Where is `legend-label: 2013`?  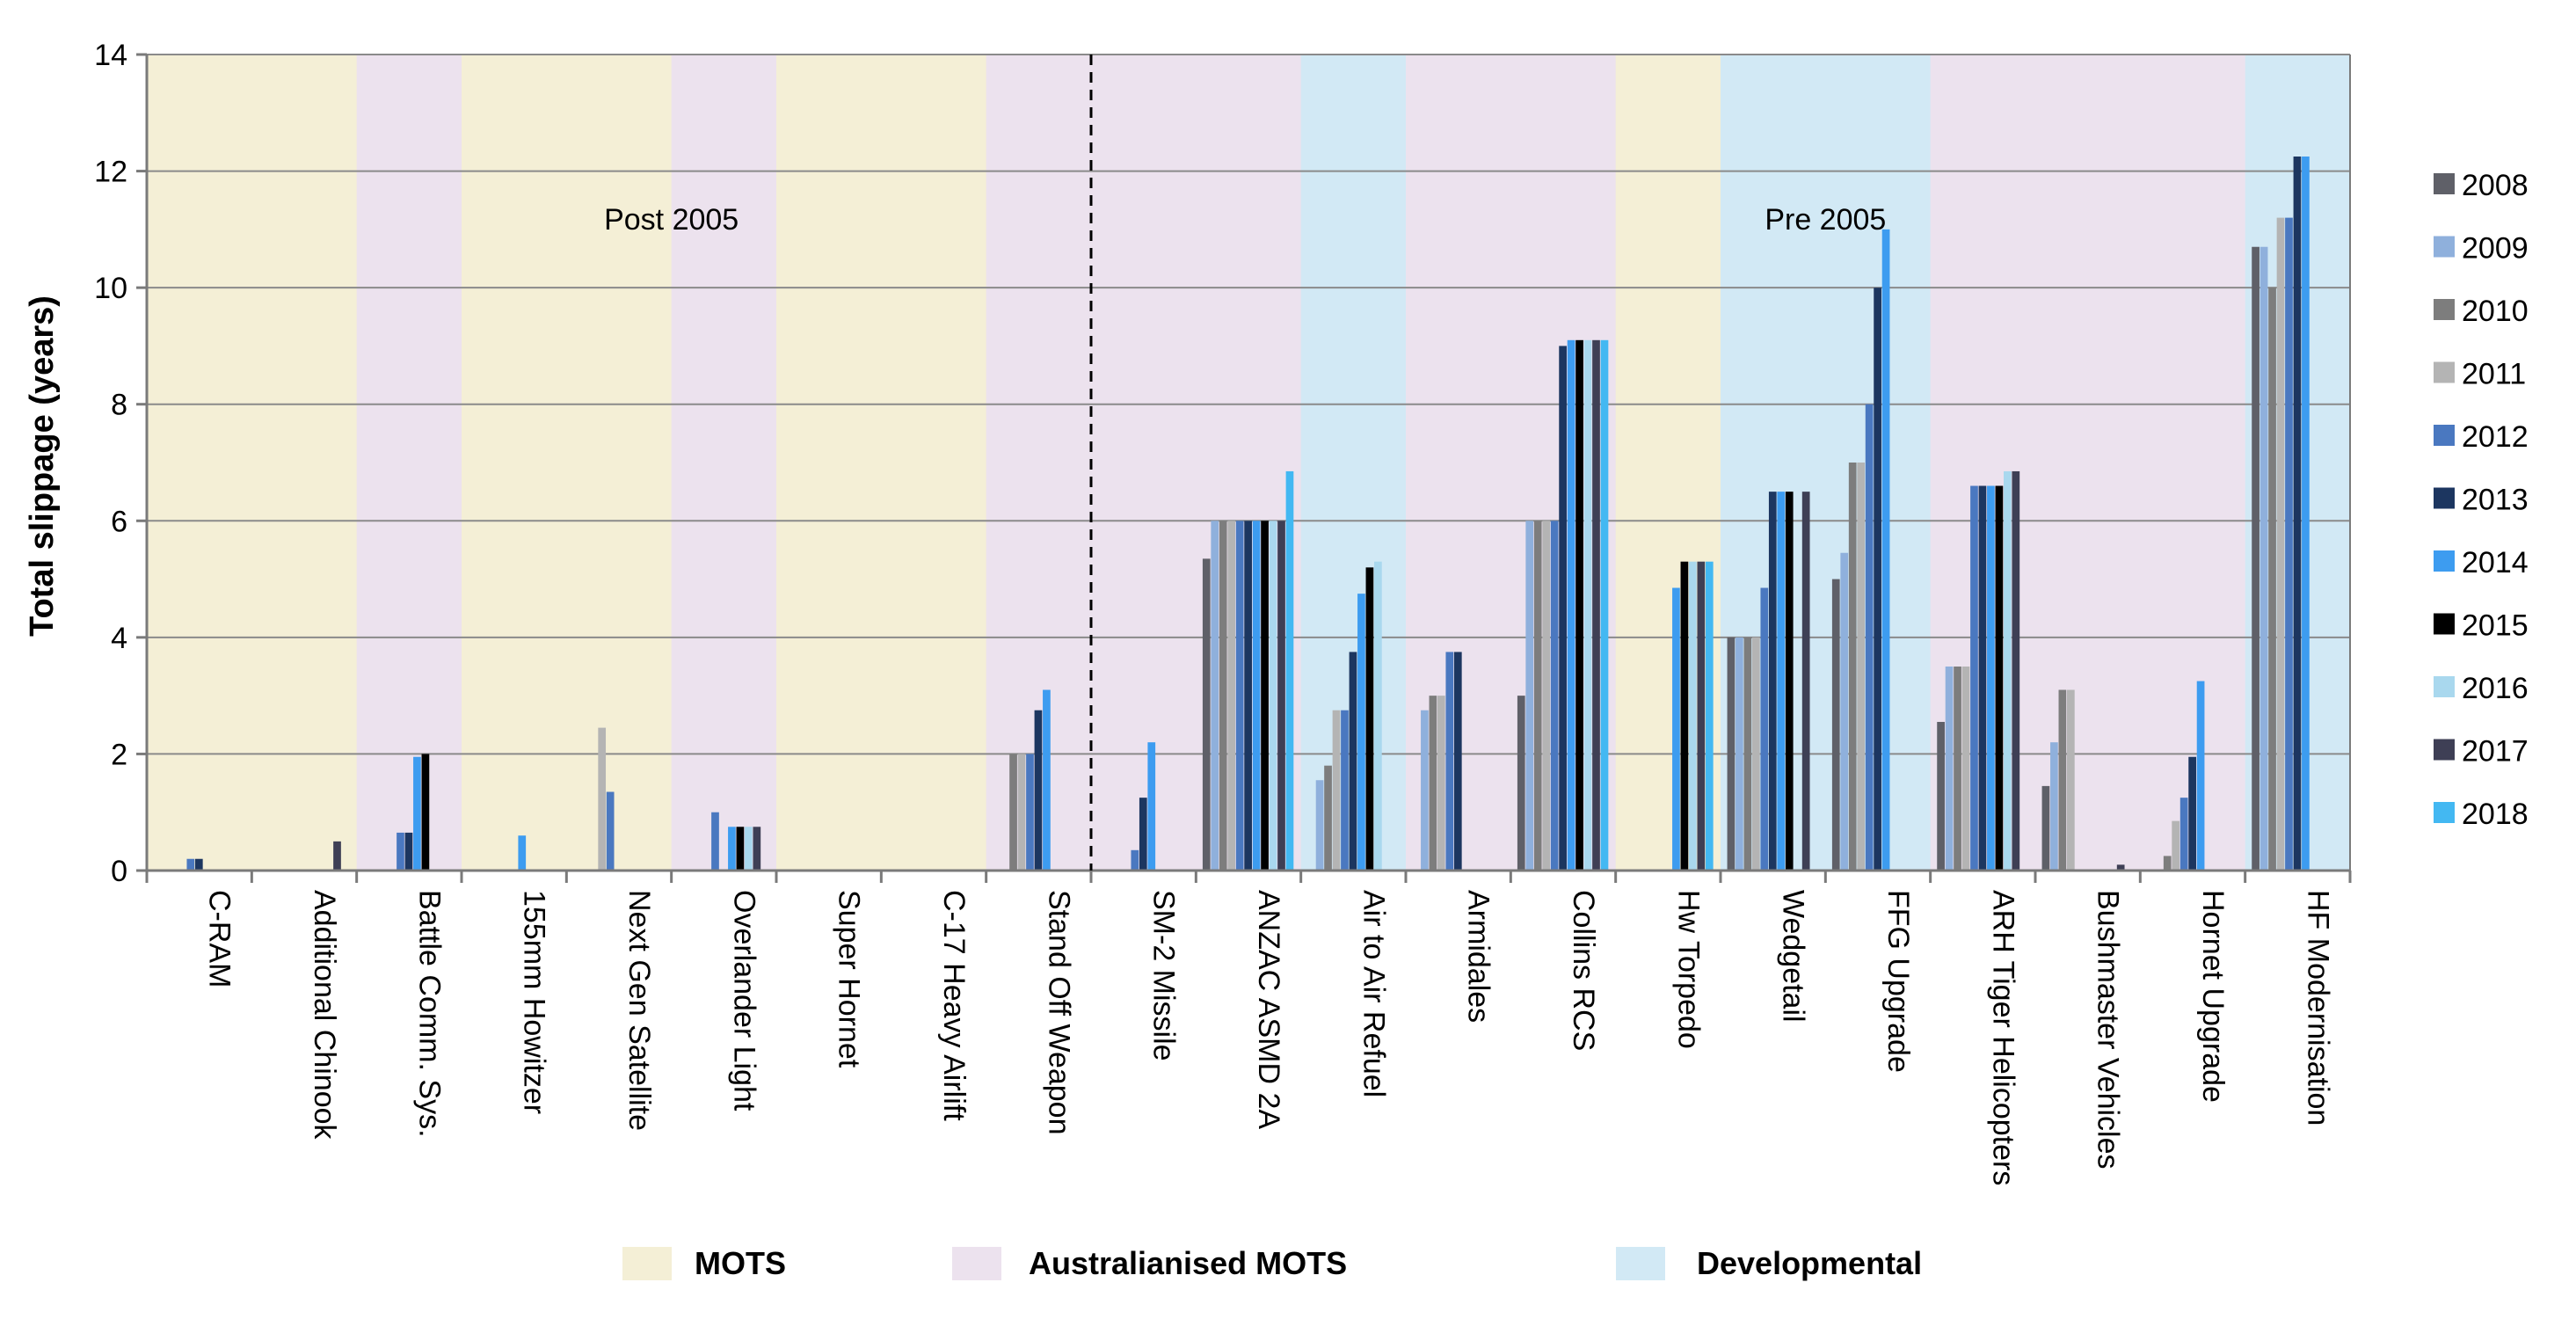
legend-label: 2013 is located at coordinates (2495, 500).